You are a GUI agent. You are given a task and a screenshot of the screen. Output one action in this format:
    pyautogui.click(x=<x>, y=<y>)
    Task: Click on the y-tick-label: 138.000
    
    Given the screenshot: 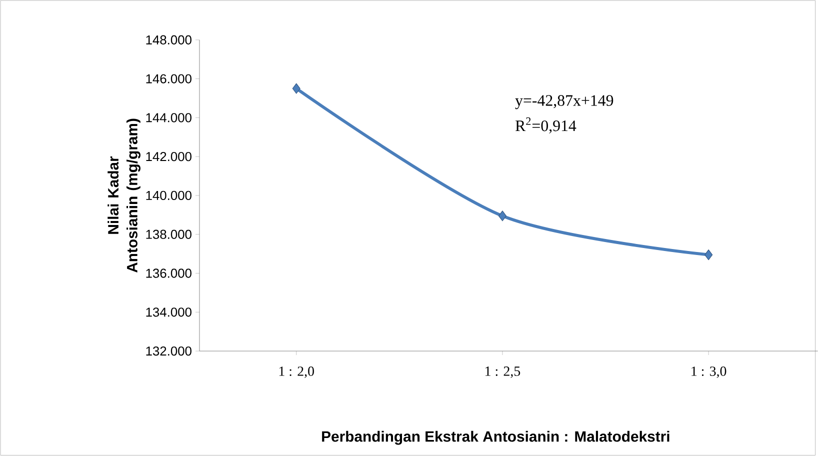 What is the action you would take?
    pyautogui.click(x=169, y=235)
    